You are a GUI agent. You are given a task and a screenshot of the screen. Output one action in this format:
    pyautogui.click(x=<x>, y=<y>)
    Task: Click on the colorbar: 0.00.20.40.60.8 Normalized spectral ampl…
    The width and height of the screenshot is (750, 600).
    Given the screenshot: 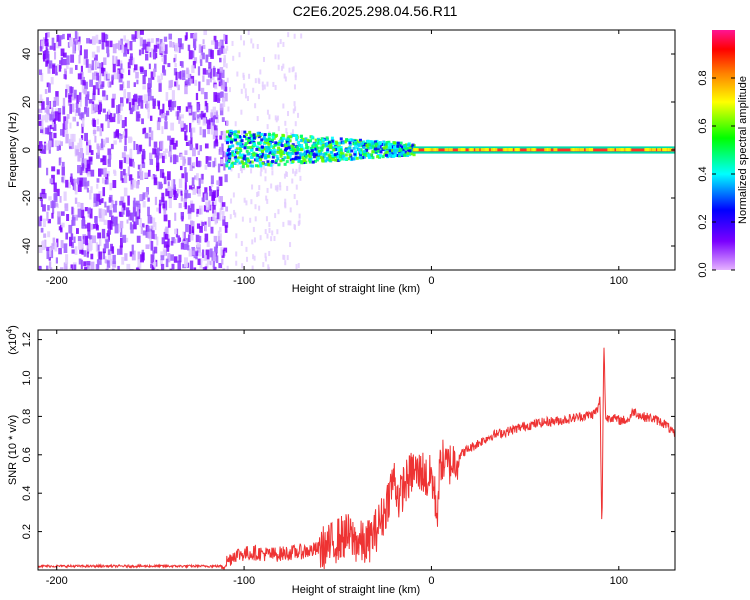 What is the action you would take?
    pyautogui.click(x=723, y=154)
    